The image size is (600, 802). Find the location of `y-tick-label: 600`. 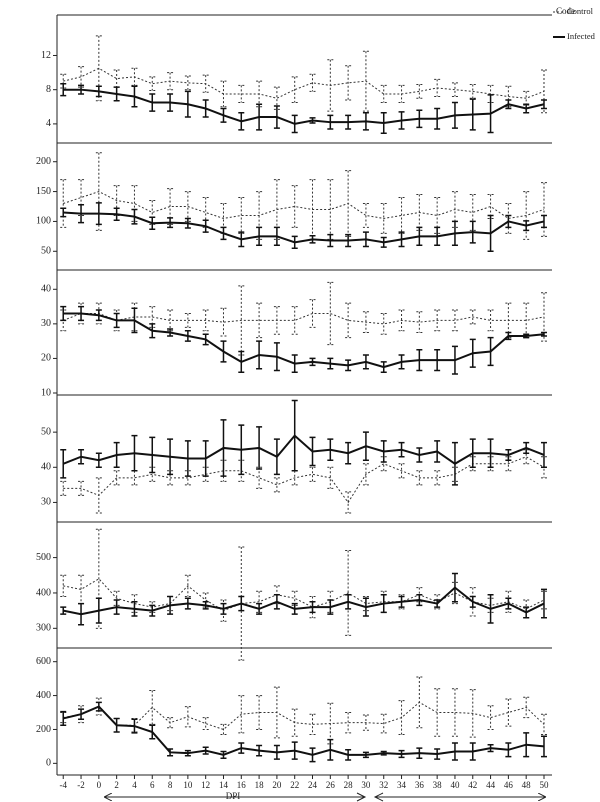

y-tick-label: 600 is located at coordinates (43, 661).